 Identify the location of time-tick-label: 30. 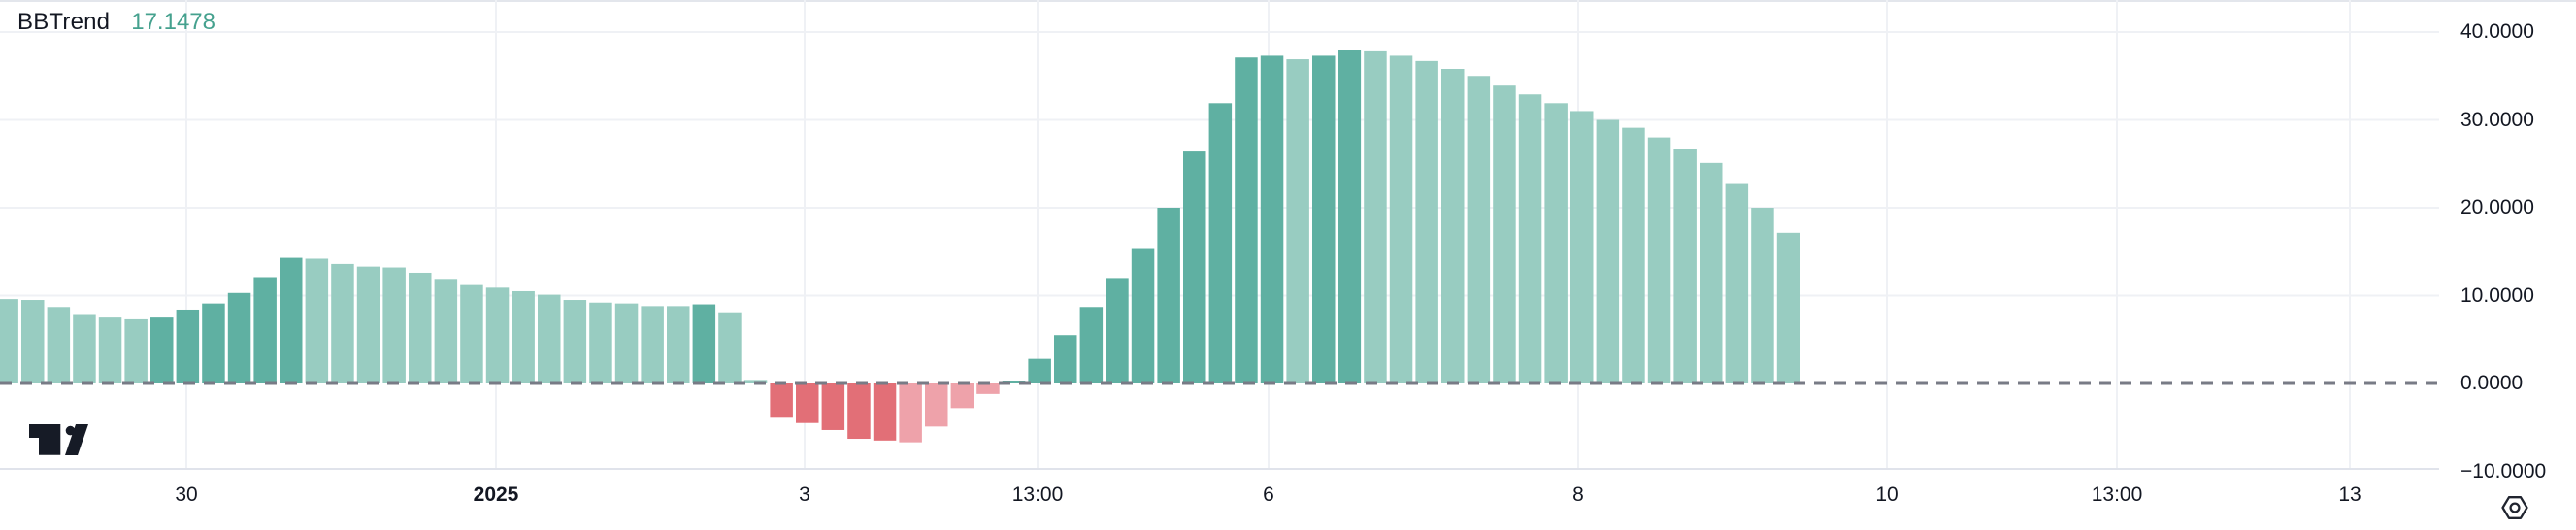
(186, 494).